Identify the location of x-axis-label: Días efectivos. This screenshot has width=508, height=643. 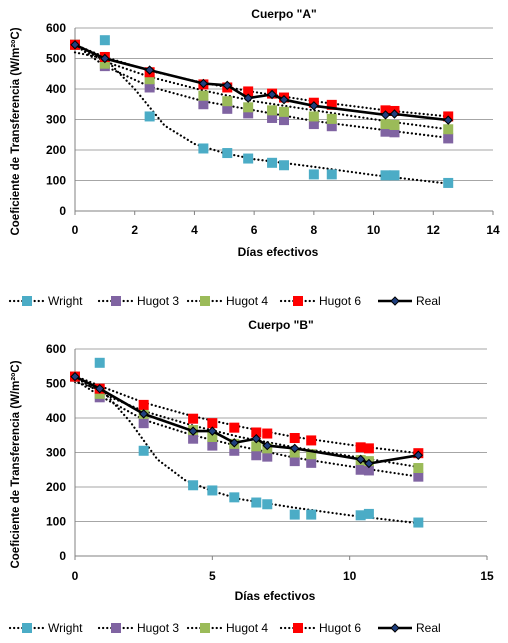
(278, 252).